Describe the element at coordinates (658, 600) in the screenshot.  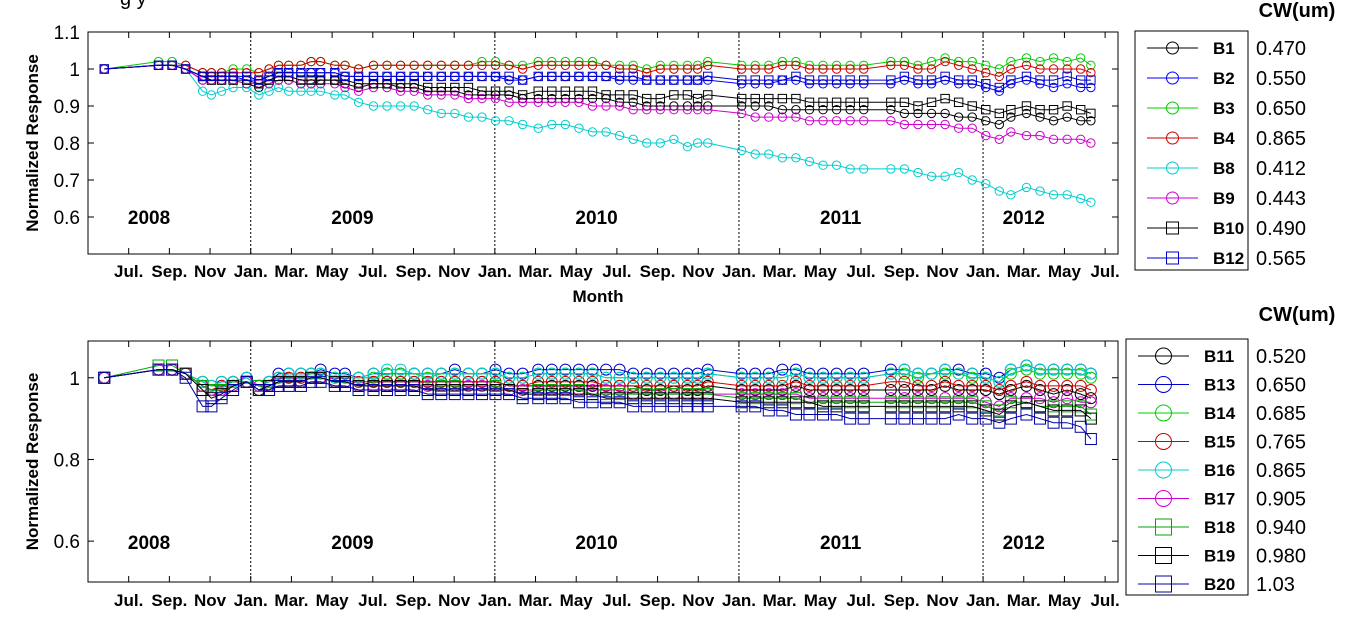
I see `x-tick-label: Sep.` at that location.